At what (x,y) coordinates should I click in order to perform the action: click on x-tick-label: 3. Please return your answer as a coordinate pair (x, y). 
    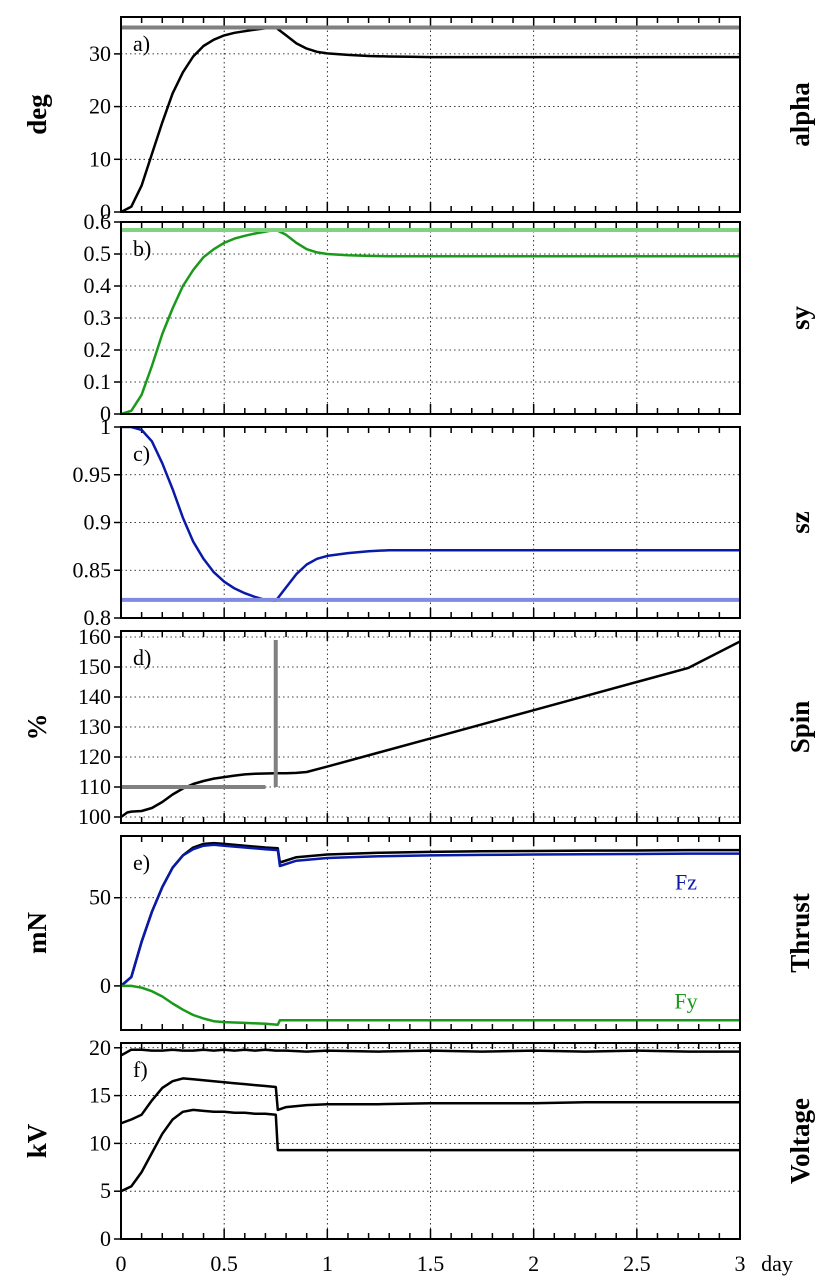
    Looking at the image, I should click on (740, 1263).